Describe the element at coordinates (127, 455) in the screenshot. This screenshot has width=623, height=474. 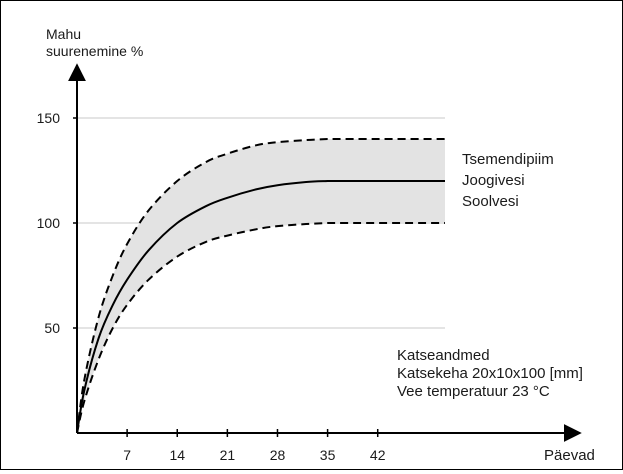
I see `x-tick-label-7: 7` at that location.